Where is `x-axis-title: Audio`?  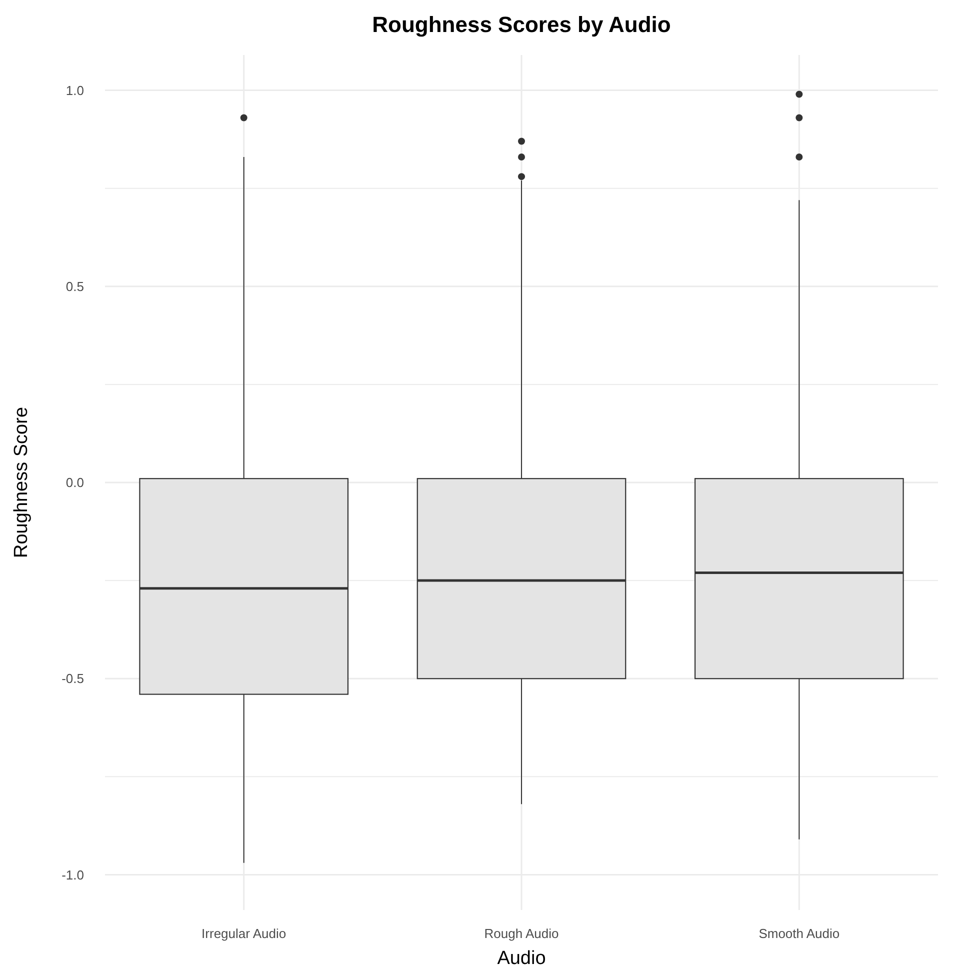 x-axis-title: Audio is located at coordinates (521, 958).